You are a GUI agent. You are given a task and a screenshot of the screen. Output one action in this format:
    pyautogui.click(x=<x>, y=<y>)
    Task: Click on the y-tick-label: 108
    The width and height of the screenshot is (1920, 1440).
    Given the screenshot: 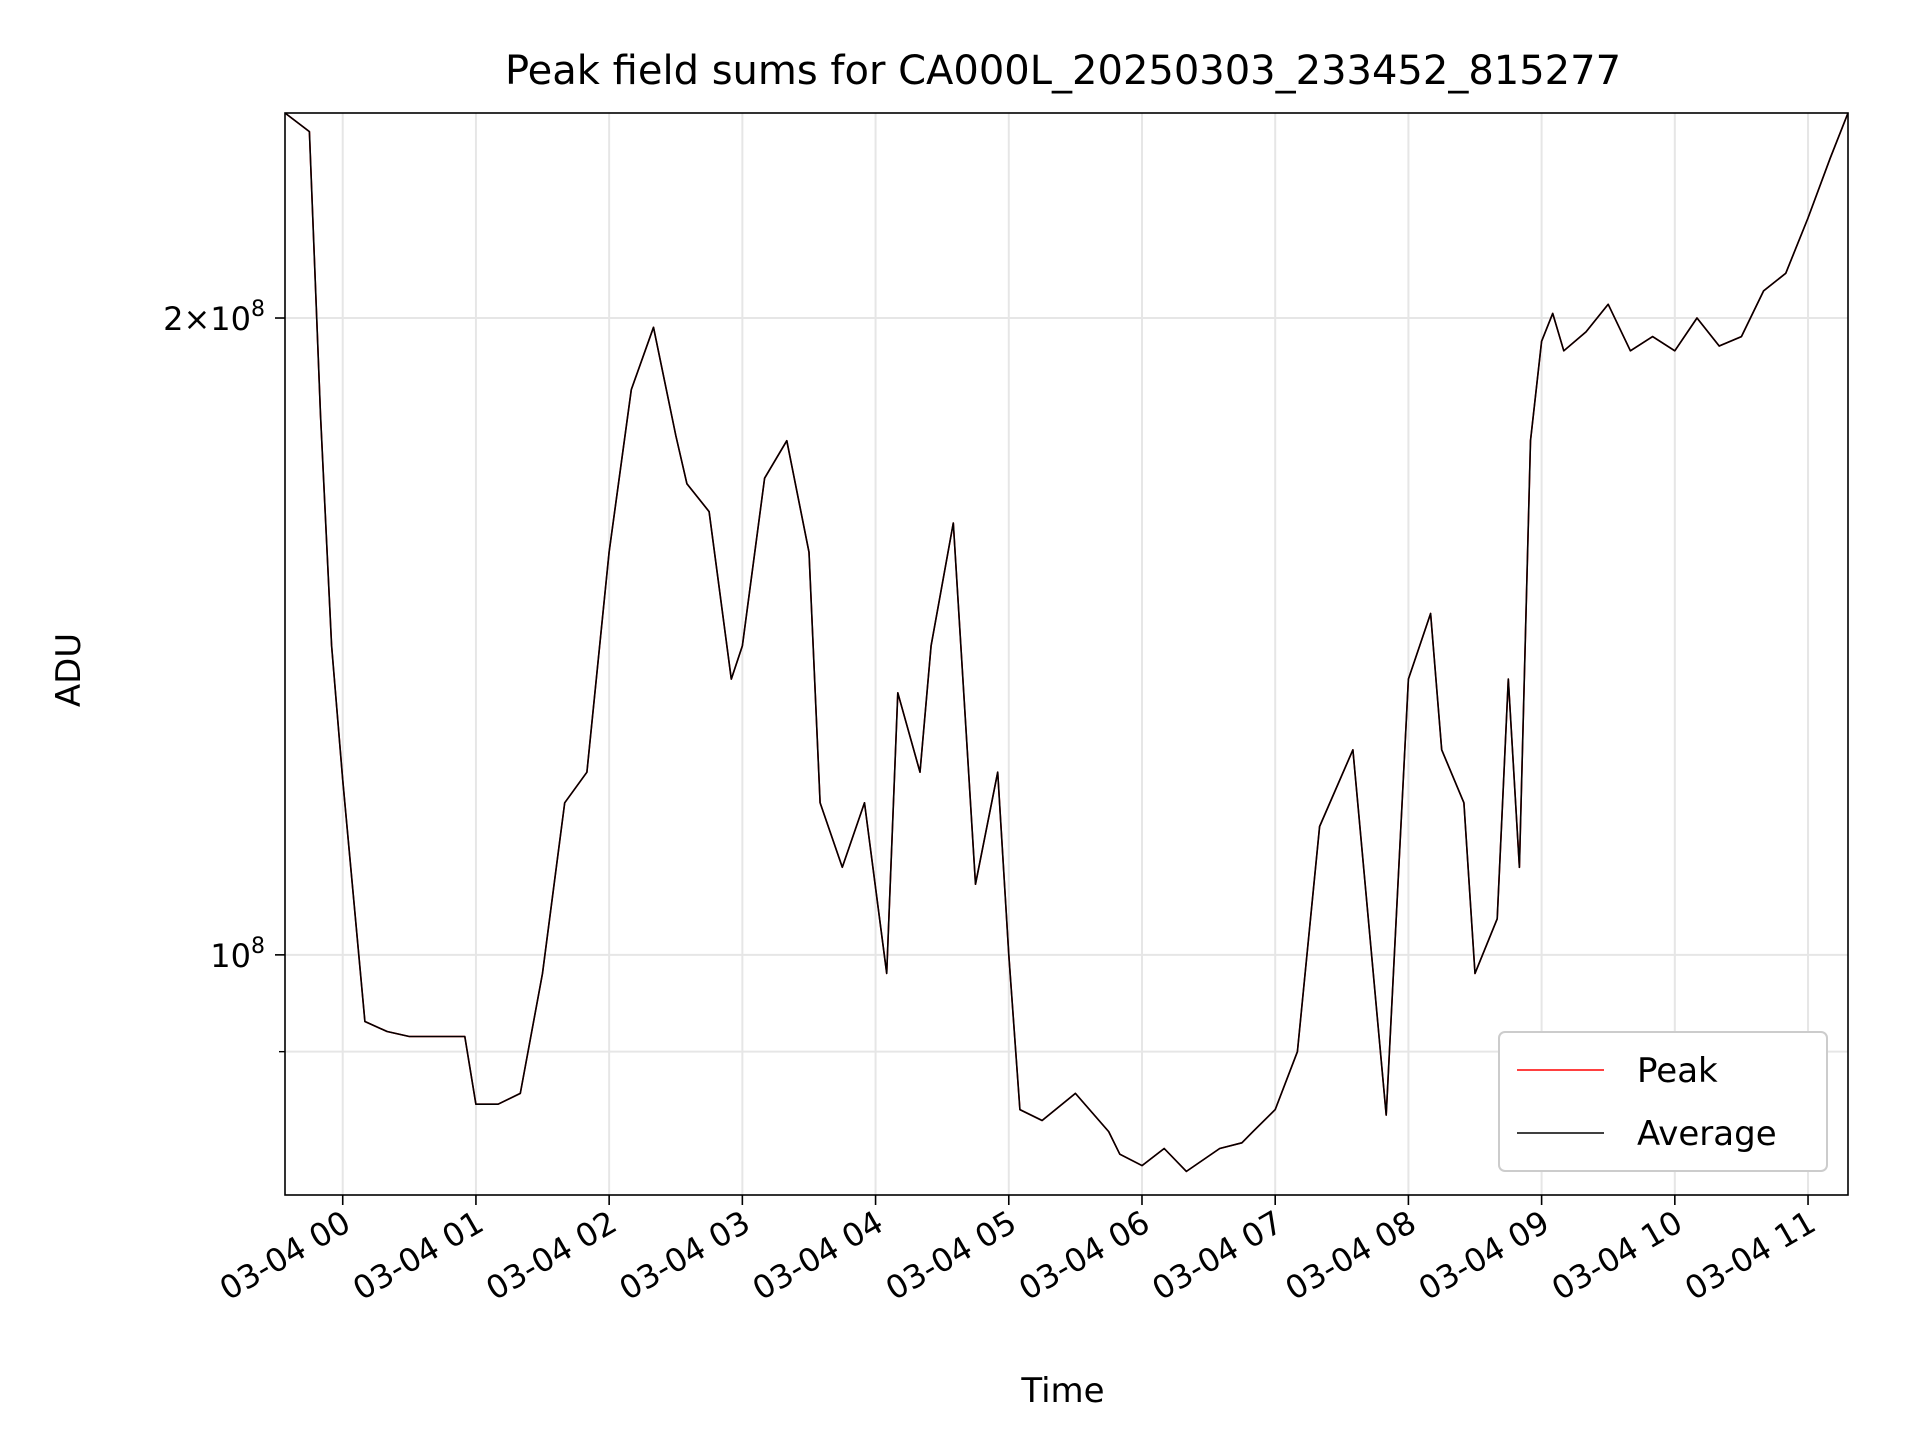 What is the action you would take?
    pyautogui.click(x=237, y=954)
    